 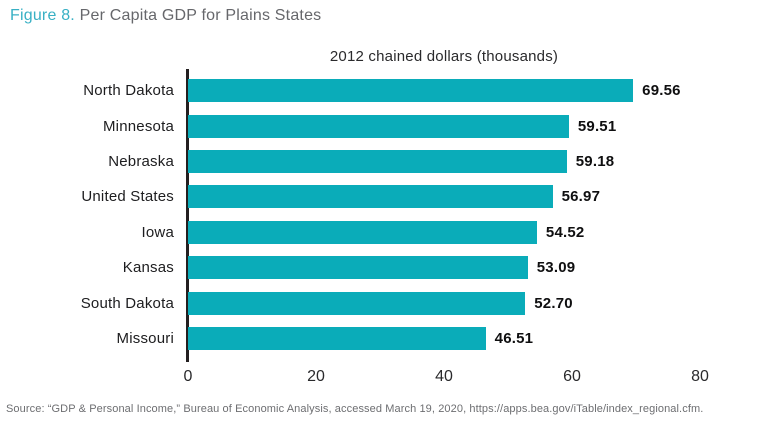 What do you see at coordinates (700, 376) in the screenshot?
I see `x-tick-label: 80` at bounding box center [700, 376].